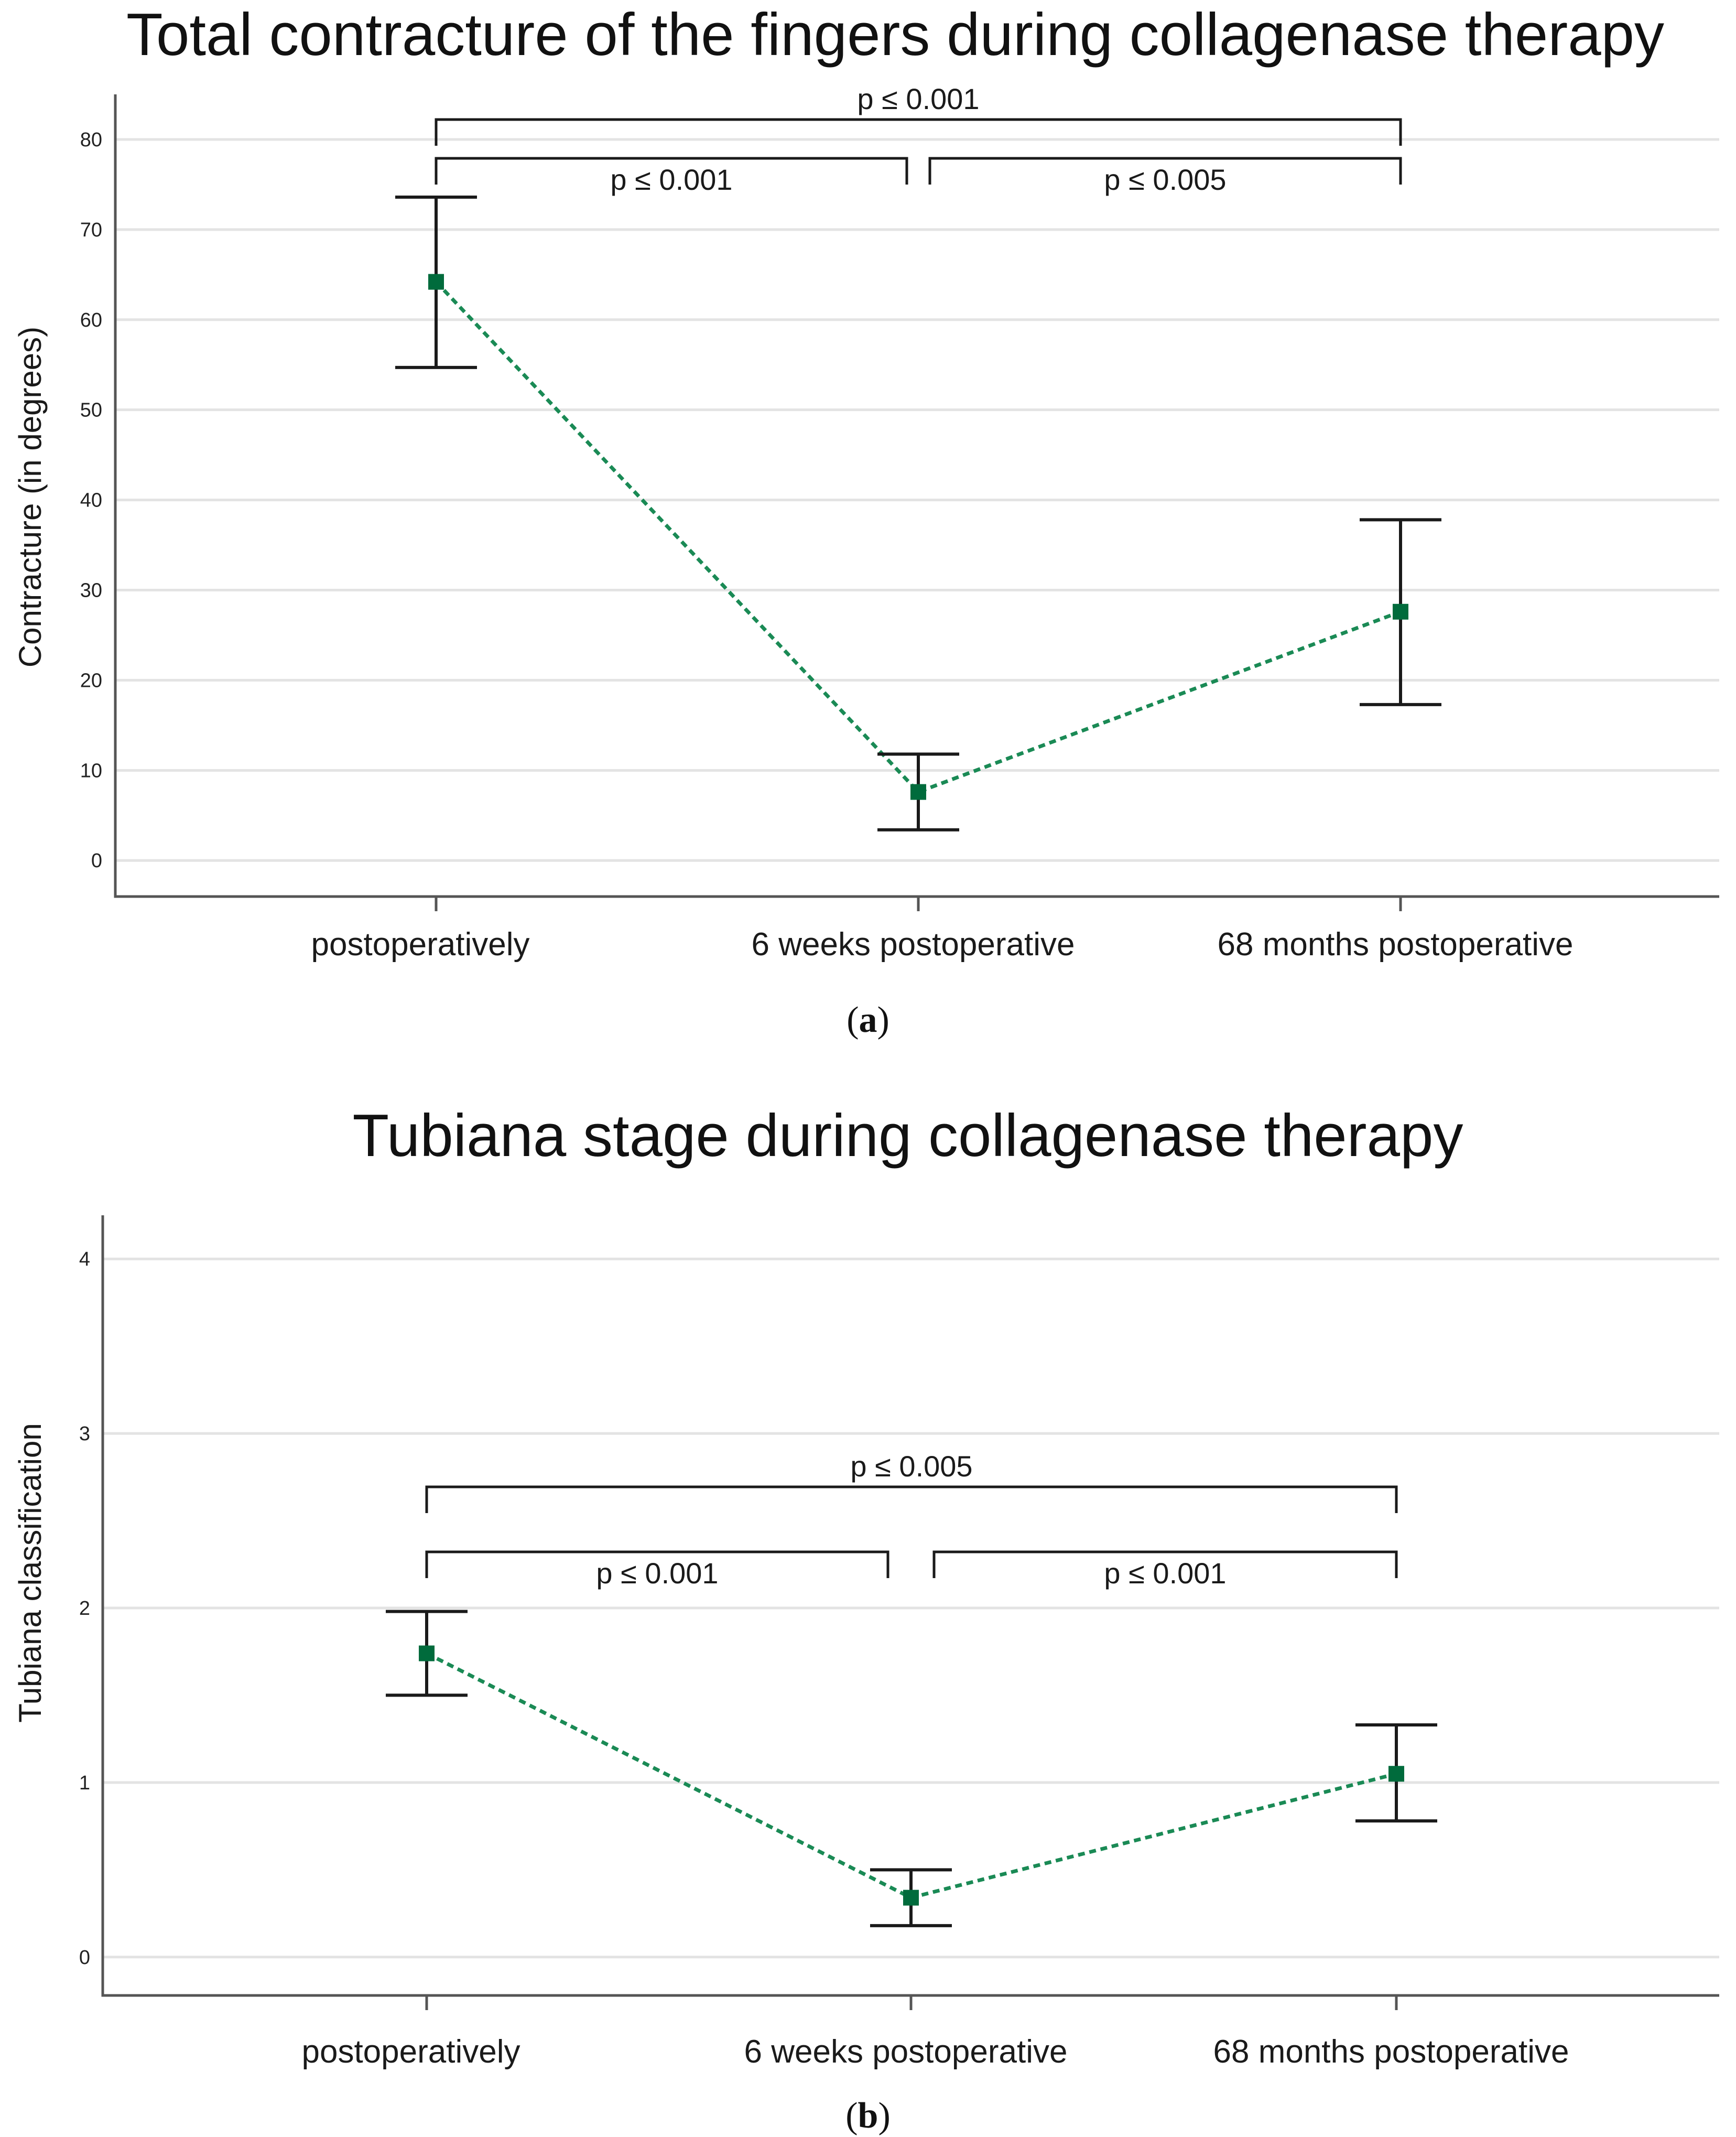  Describe the element at coordinates (91, 230) in the screenshot. I see `y-tick-label: 70` at that location.